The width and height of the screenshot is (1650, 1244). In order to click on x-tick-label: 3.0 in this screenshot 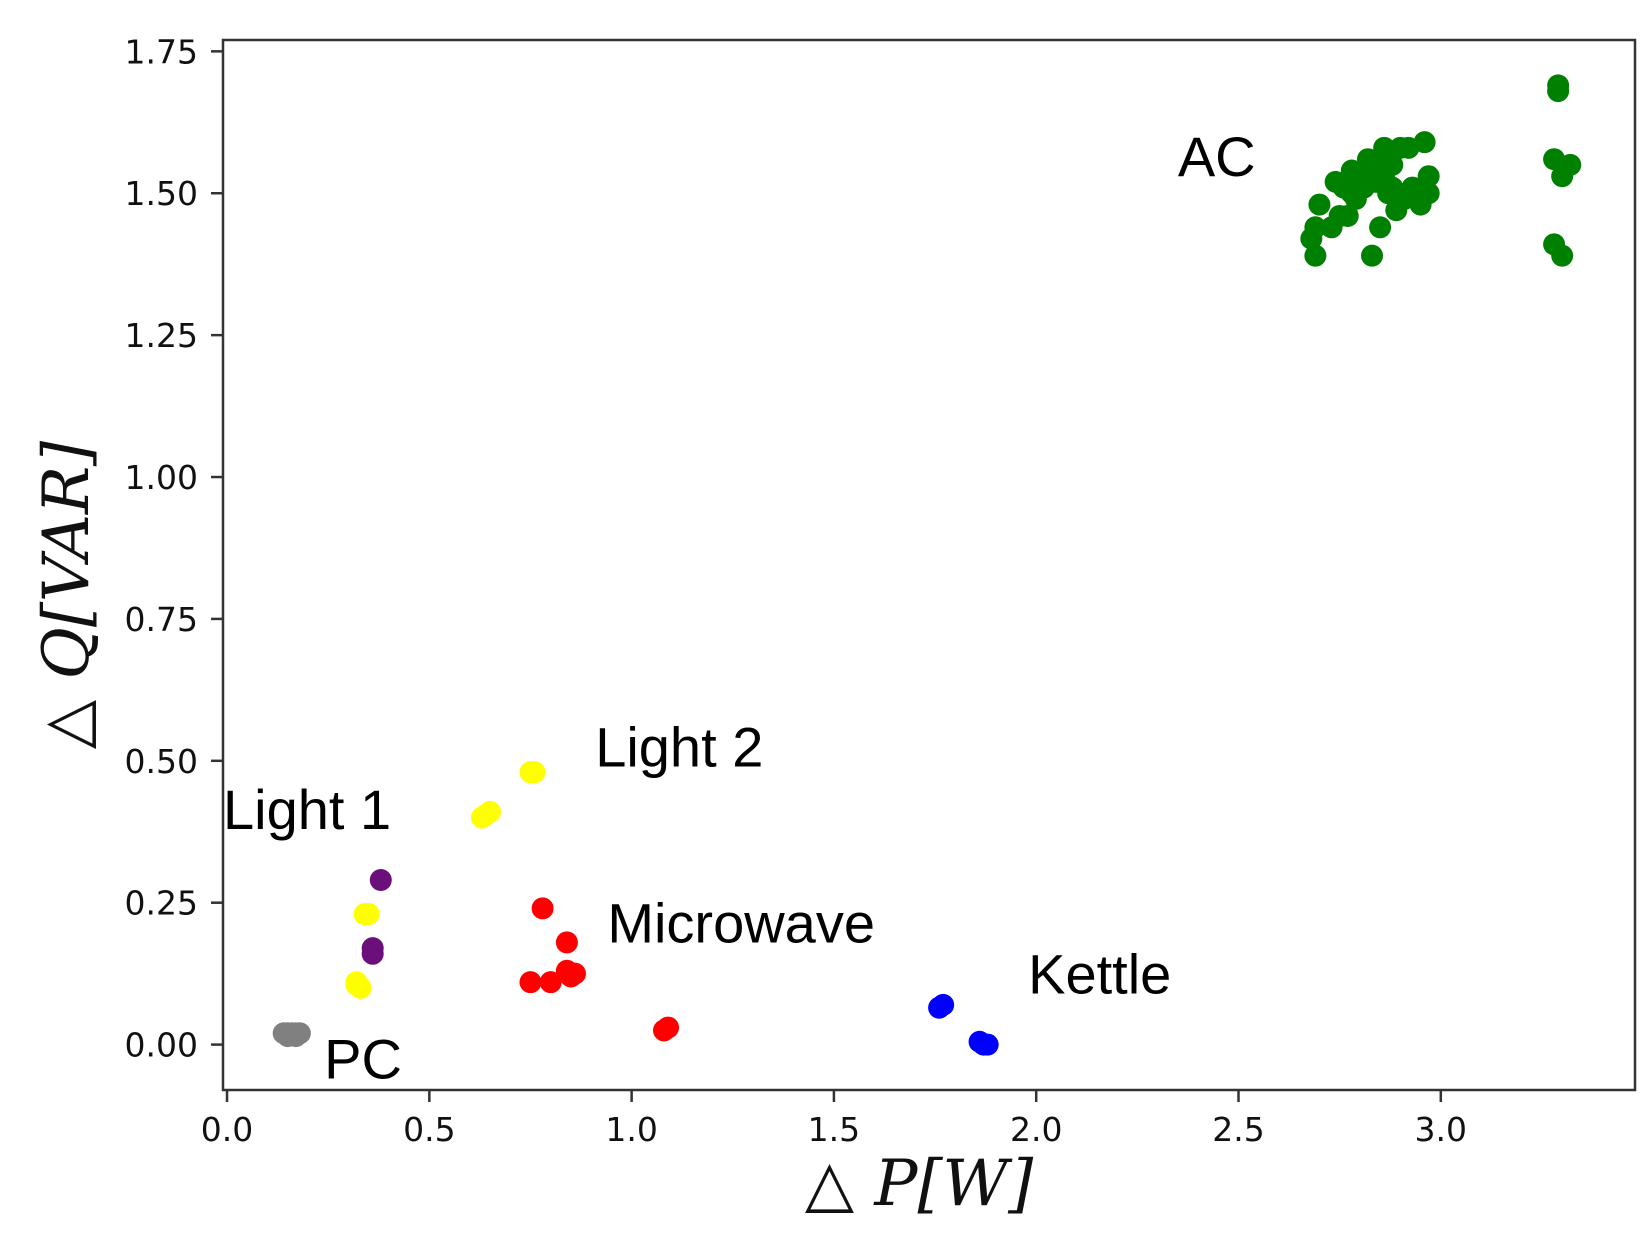, I will do `click(1441, 1129)`.